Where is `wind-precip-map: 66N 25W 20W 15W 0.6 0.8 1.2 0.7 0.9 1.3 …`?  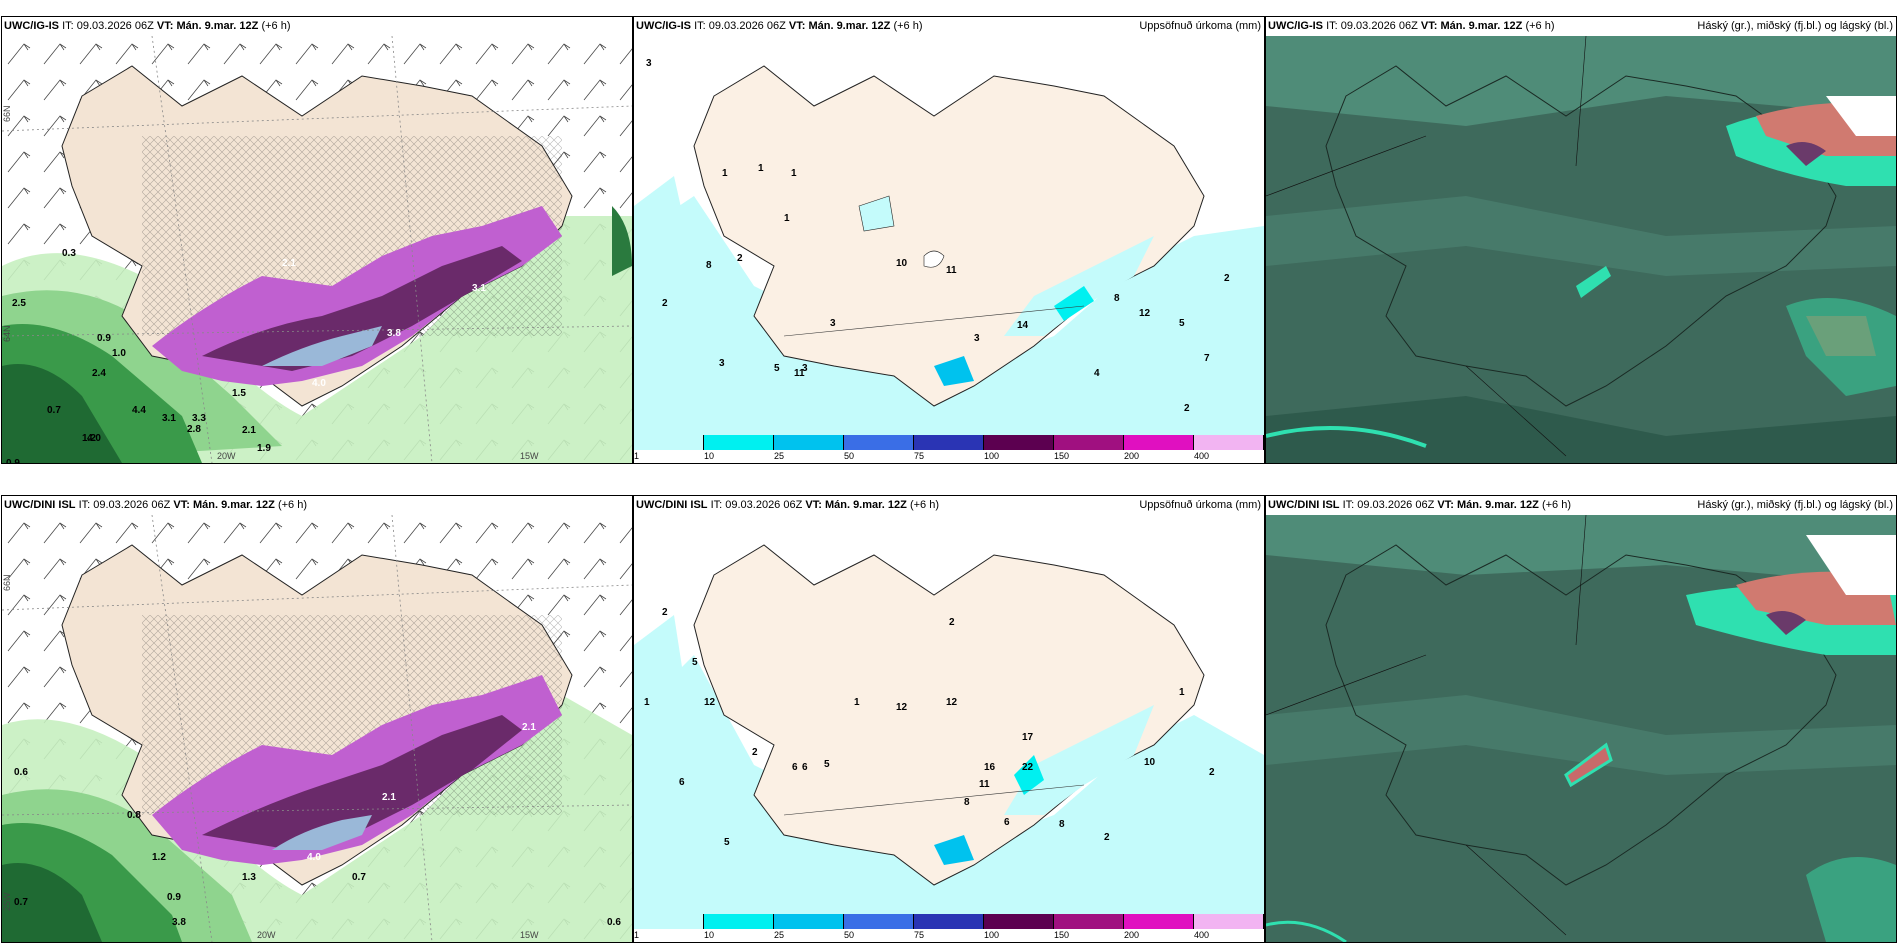
wind-precip-map: 66N 25W 20W 15W 0.6 0.8 1.2 0.7 0.9 1.3 … is located at coordinates (317, 728).